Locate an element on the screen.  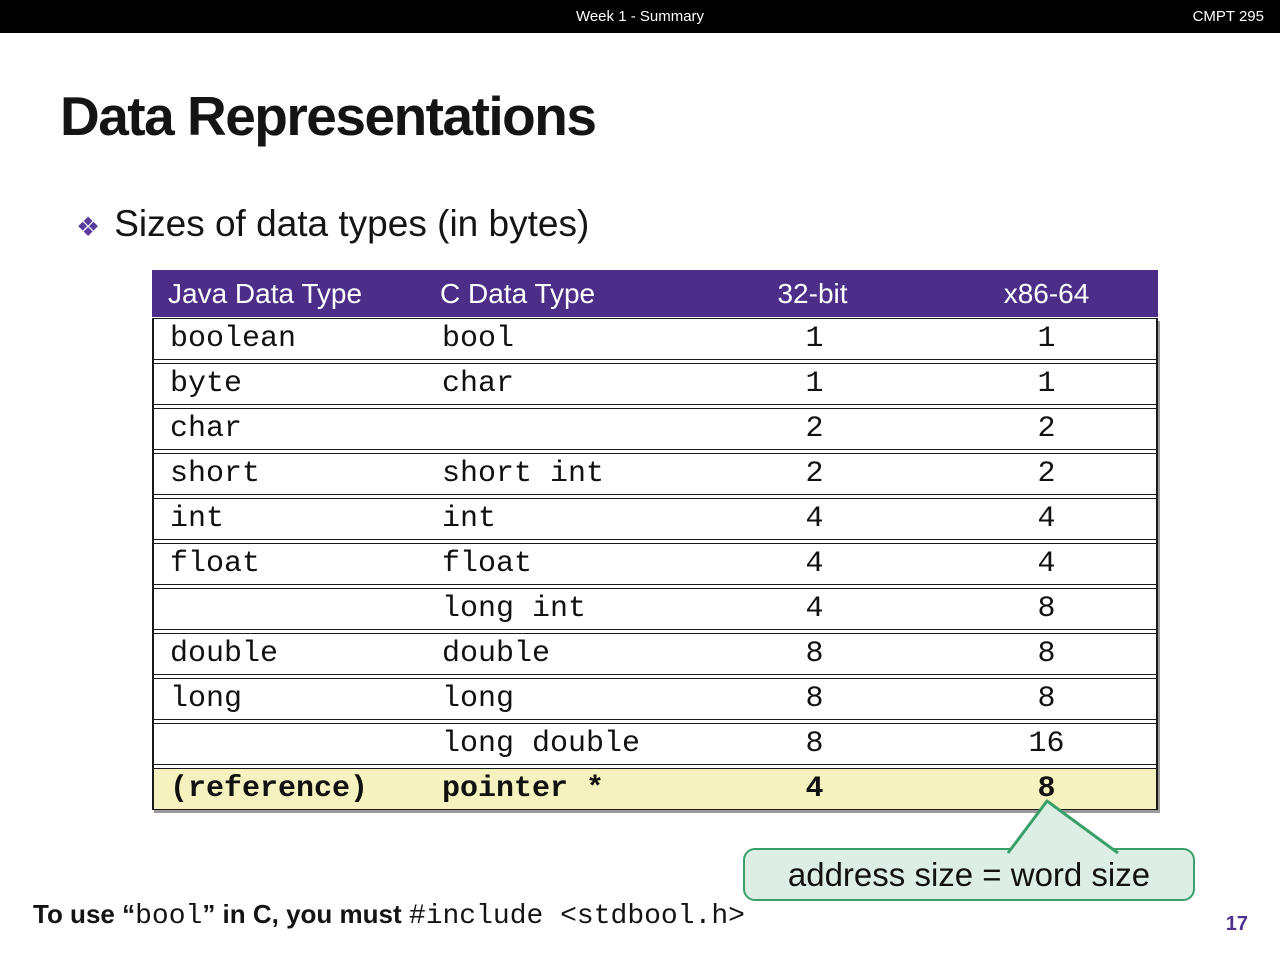
column-header-x86-64: x86-64 is located at coordinates (1046, 293).